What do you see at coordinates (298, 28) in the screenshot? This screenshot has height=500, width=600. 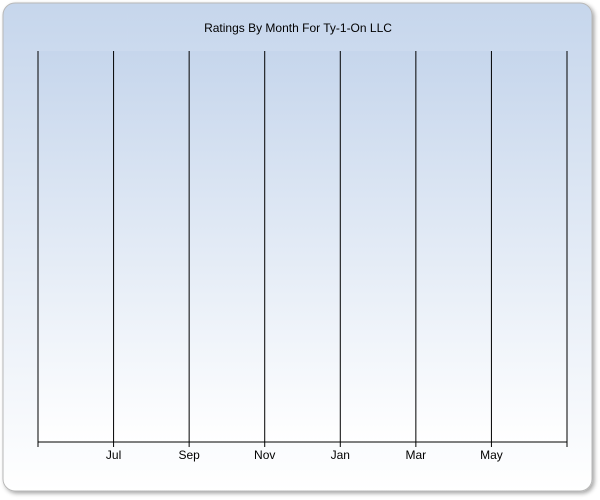 I see `chart-title: Ratings By Month For Ty-1-On LLC` at bounding box center [298, 28].